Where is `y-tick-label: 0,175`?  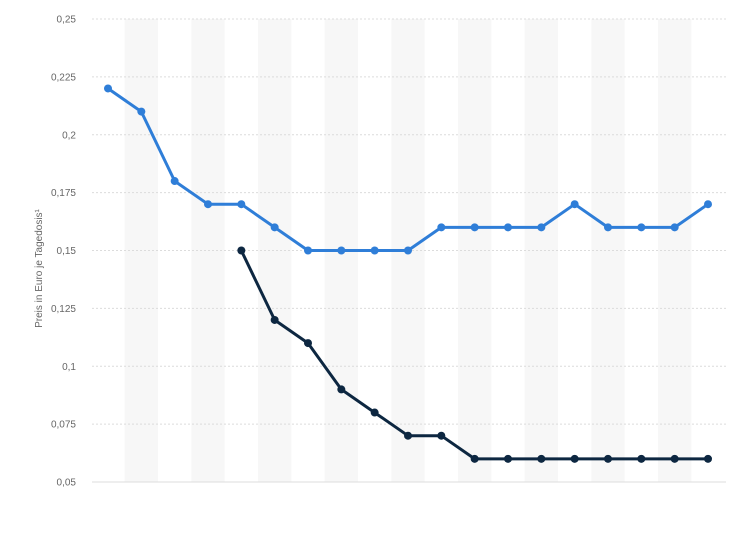 y-tick-label: 0,175 is located at coordinates (63, 193).